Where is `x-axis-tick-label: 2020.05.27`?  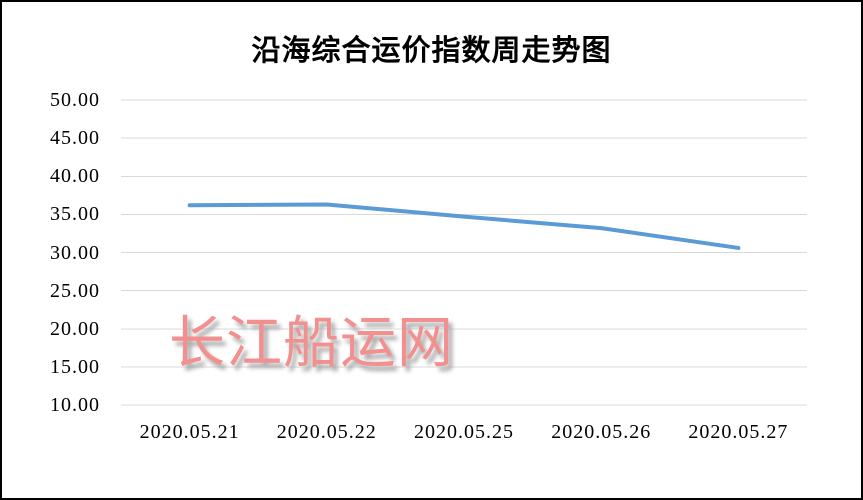
x-axis-tick-label: 2020.05.27 is located at coordinates (738, 432).